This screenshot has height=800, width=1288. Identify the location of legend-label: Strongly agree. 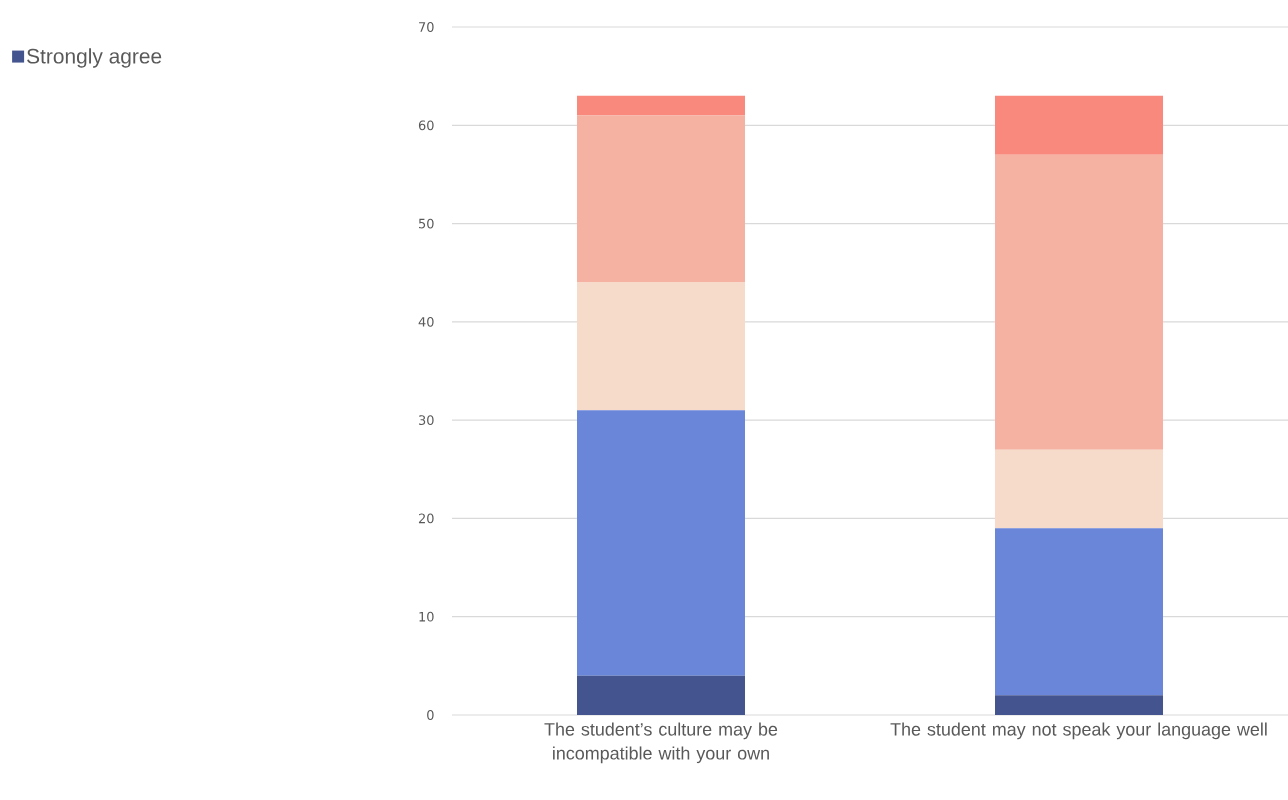
(94, 58).